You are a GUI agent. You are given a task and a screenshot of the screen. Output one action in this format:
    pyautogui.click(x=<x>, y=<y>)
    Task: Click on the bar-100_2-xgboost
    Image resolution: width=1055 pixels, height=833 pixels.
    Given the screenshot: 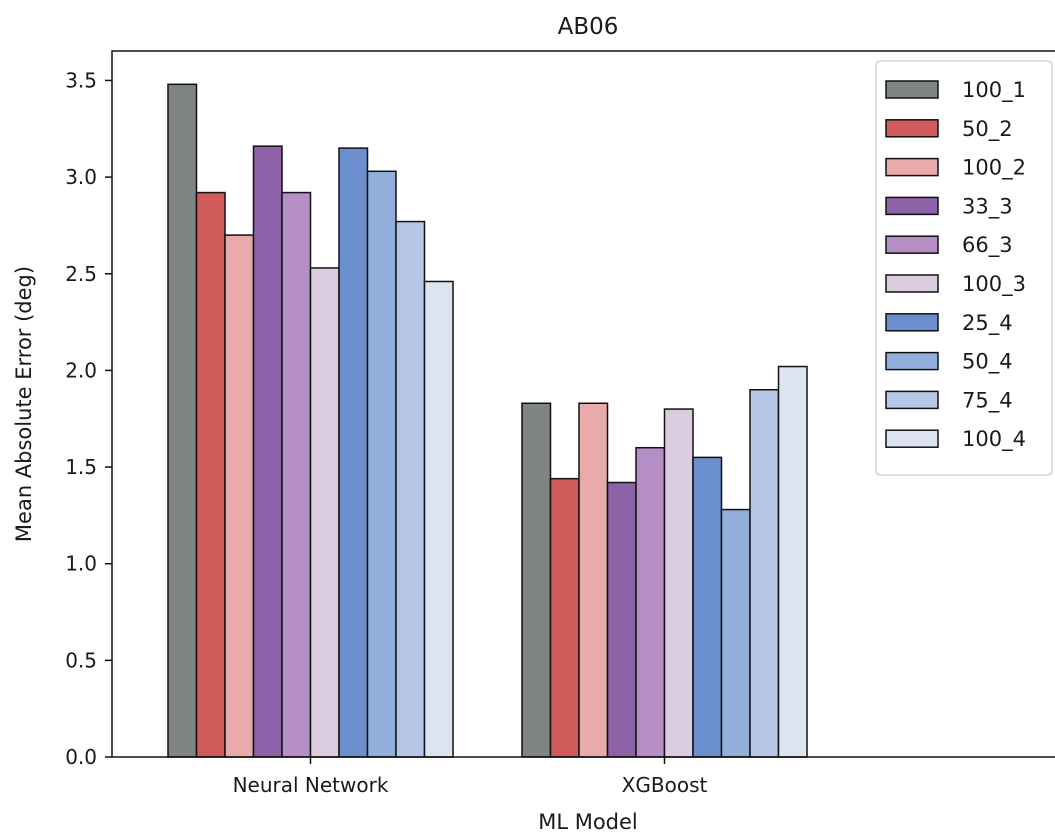 What is the action you would take?
    pyautogui.click(x=593, y=580)
    